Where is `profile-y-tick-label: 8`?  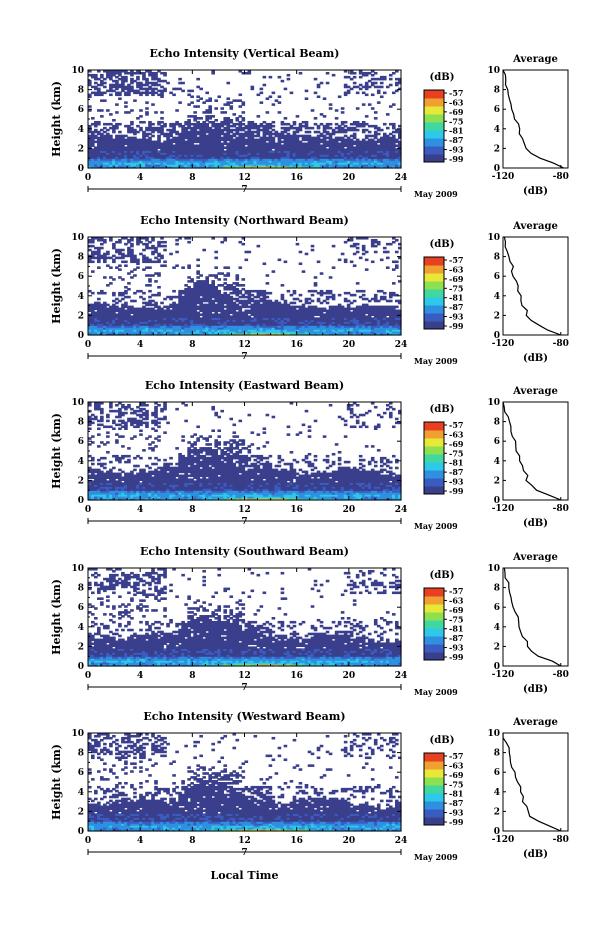
profile-y-tick-label: 8 is located at coordinates (497, 91).